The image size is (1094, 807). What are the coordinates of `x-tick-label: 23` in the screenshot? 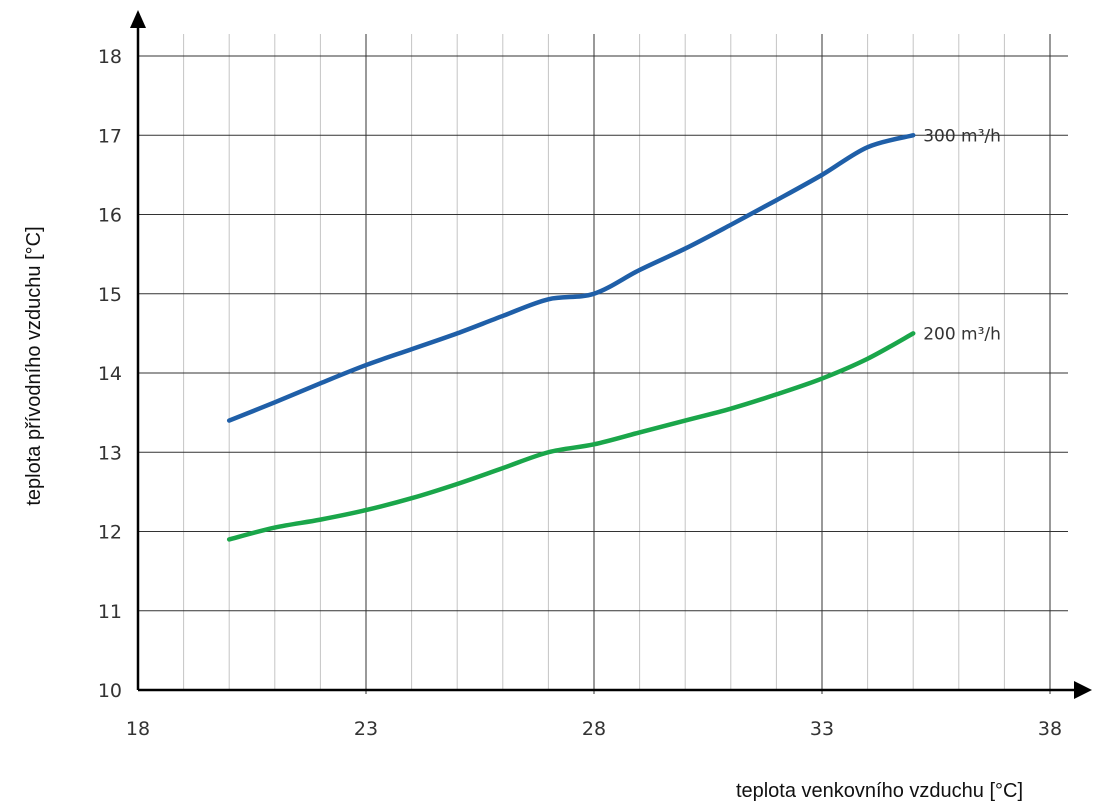 It's located at (366, 729).